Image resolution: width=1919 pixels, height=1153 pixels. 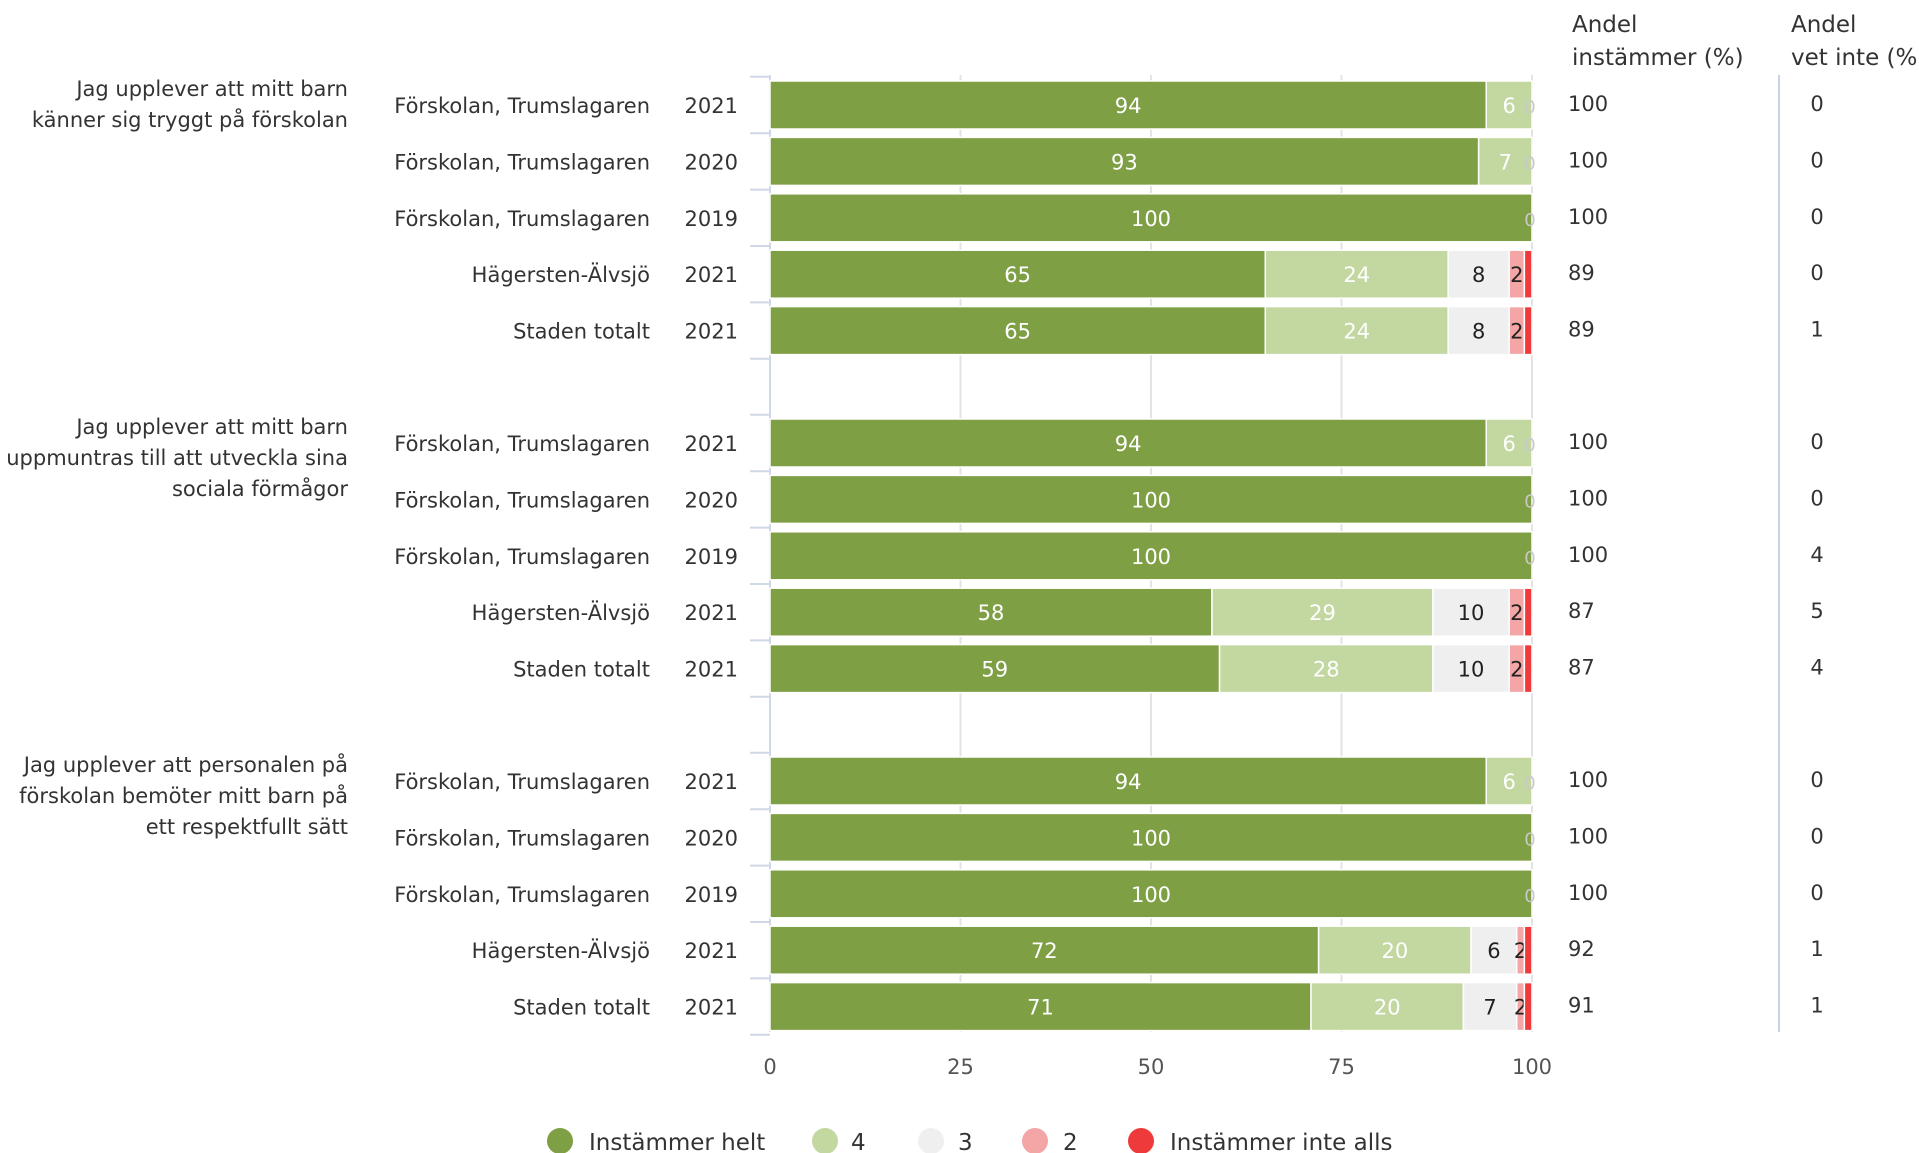 What do you see at coordinates (561, 612) in the screenshot?
I see `row-unit-label: Hägersten-Älvsjö` at bounding box center [561, 612].